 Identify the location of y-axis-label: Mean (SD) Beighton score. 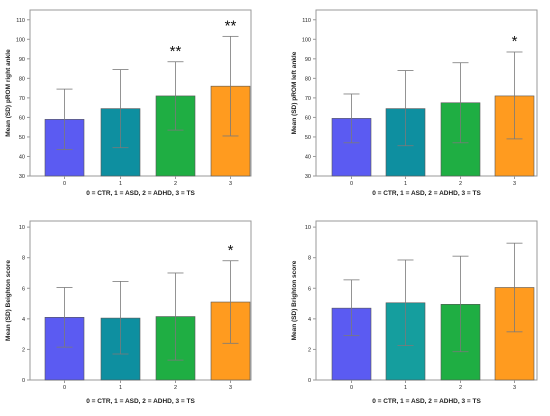
(8, 300).